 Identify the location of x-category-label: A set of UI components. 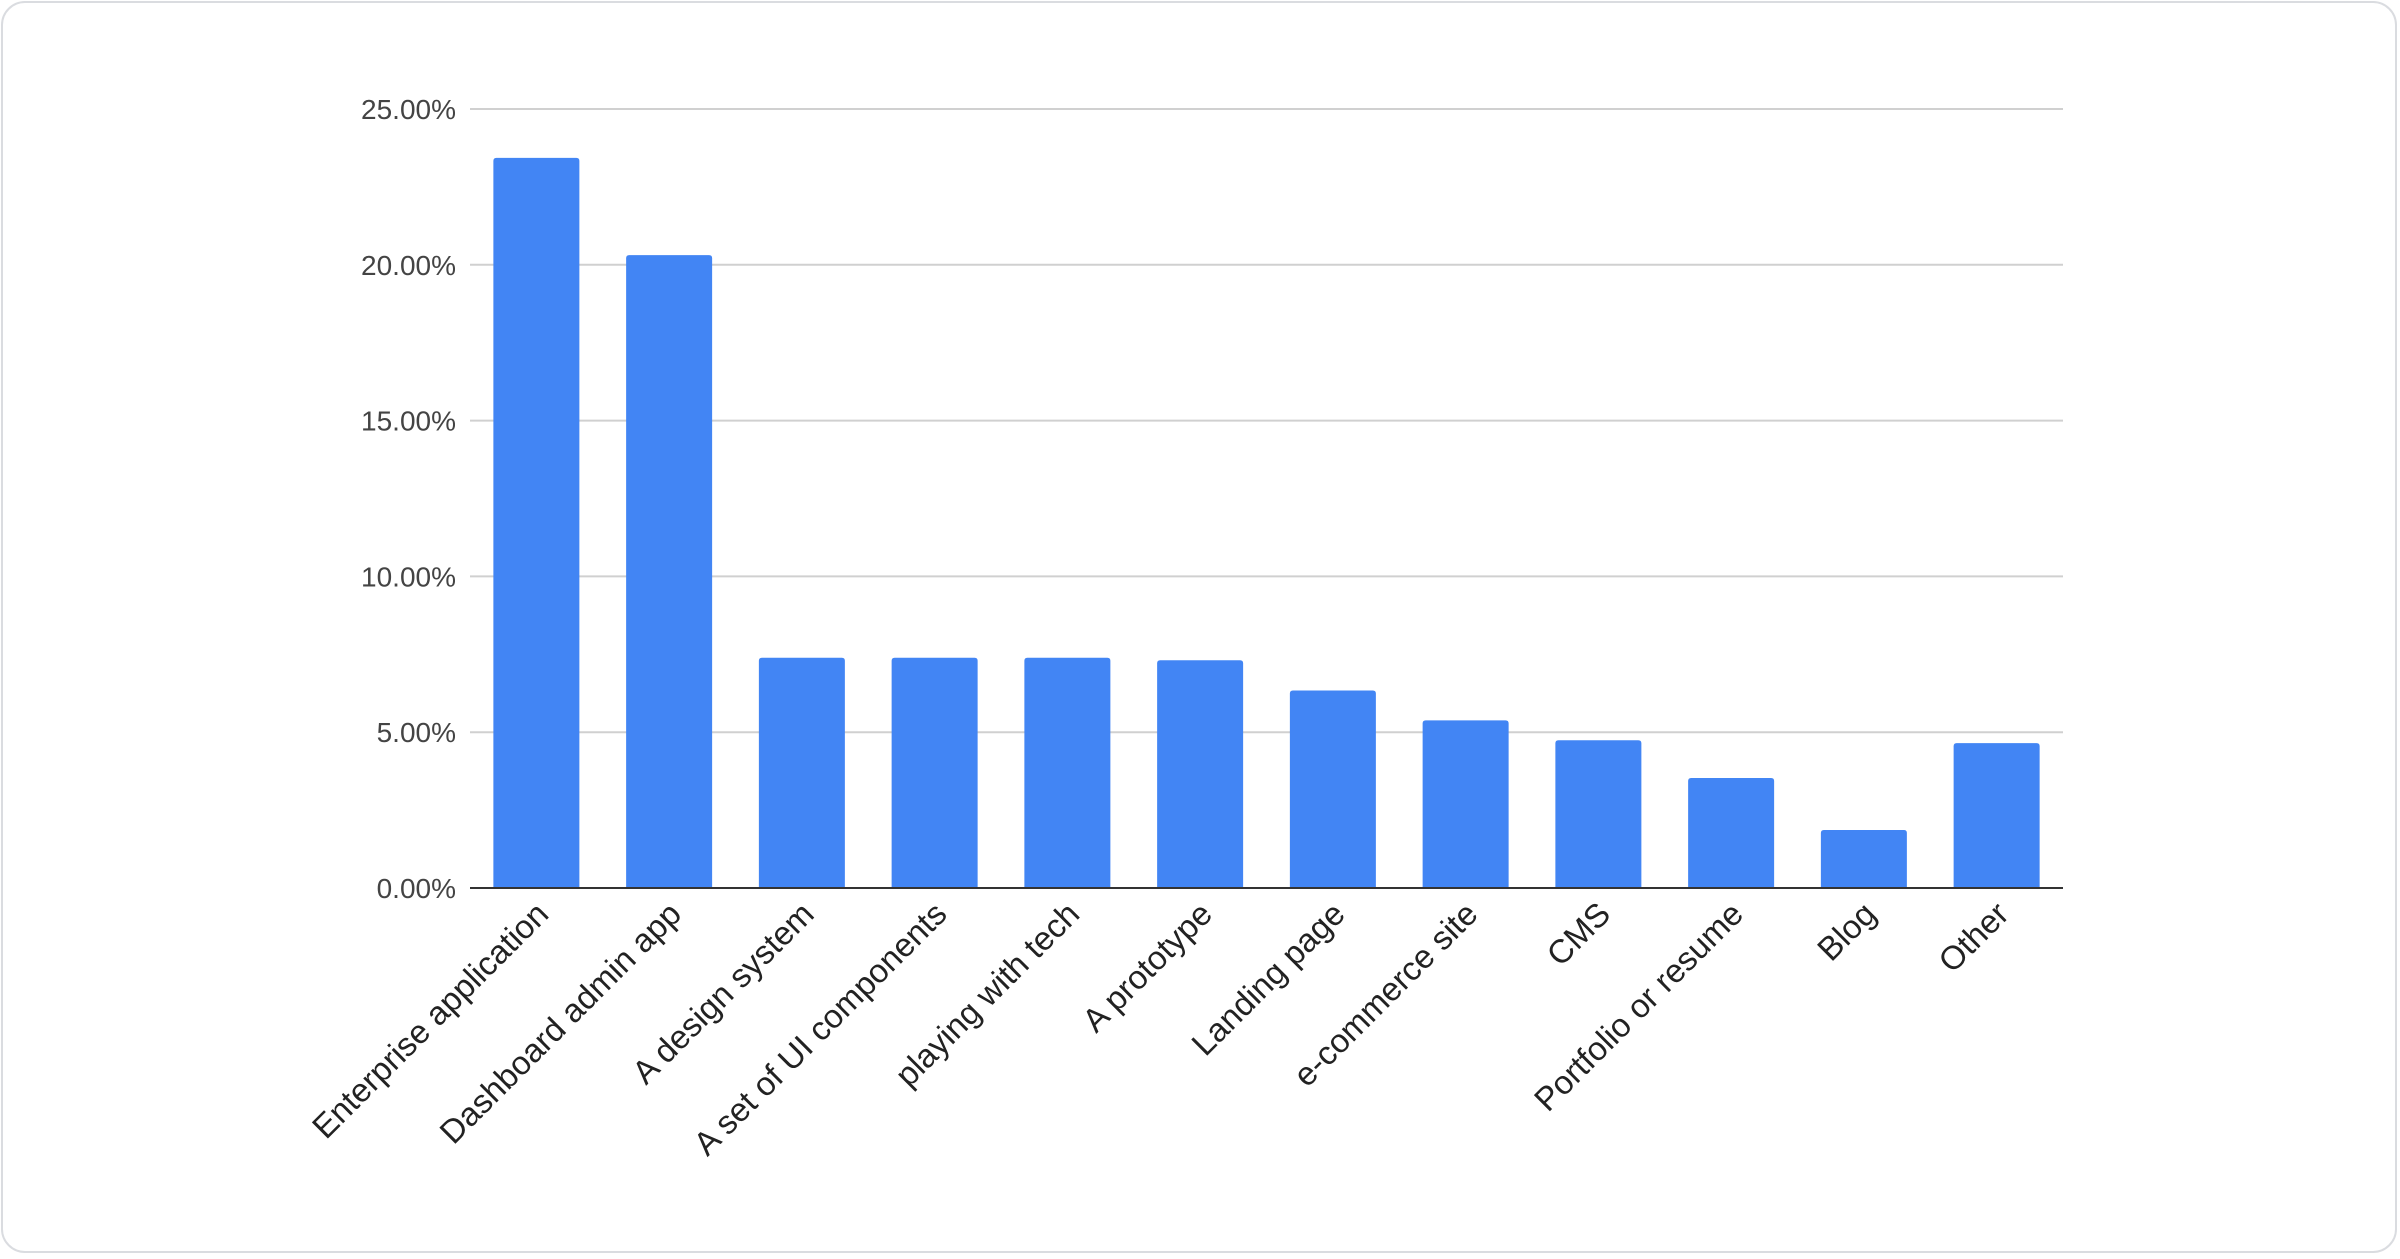
(819, 1028).